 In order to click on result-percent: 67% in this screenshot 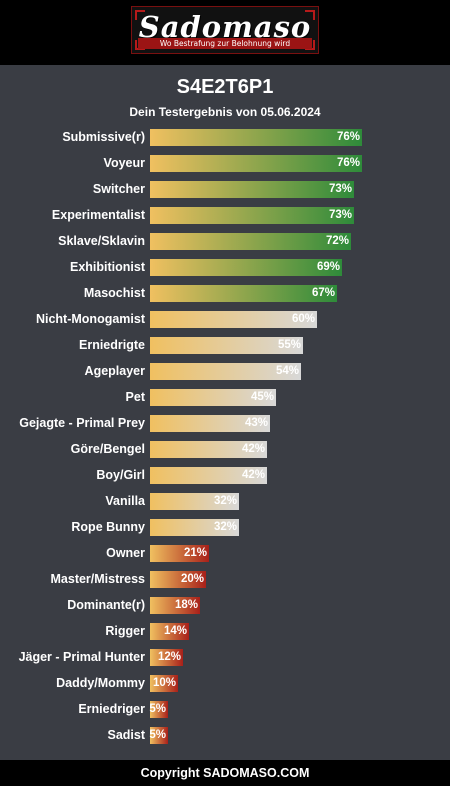, I will do `click(323, 293)`.